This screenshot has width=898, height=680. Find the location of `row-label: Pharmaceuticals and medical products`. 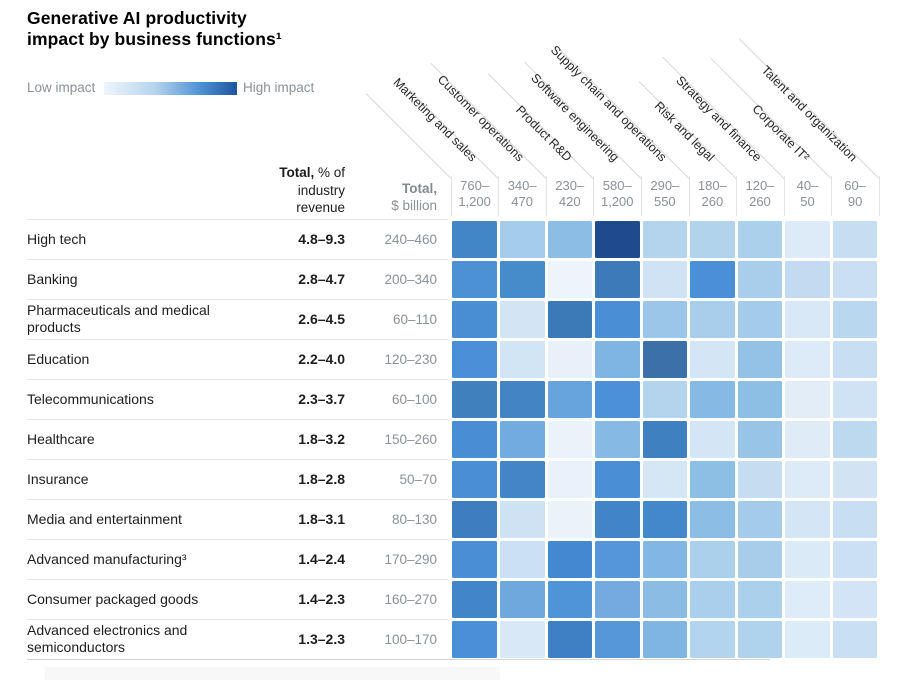

row-label: Pharmaceuticals and medical products is located at coordinates (118, 319).